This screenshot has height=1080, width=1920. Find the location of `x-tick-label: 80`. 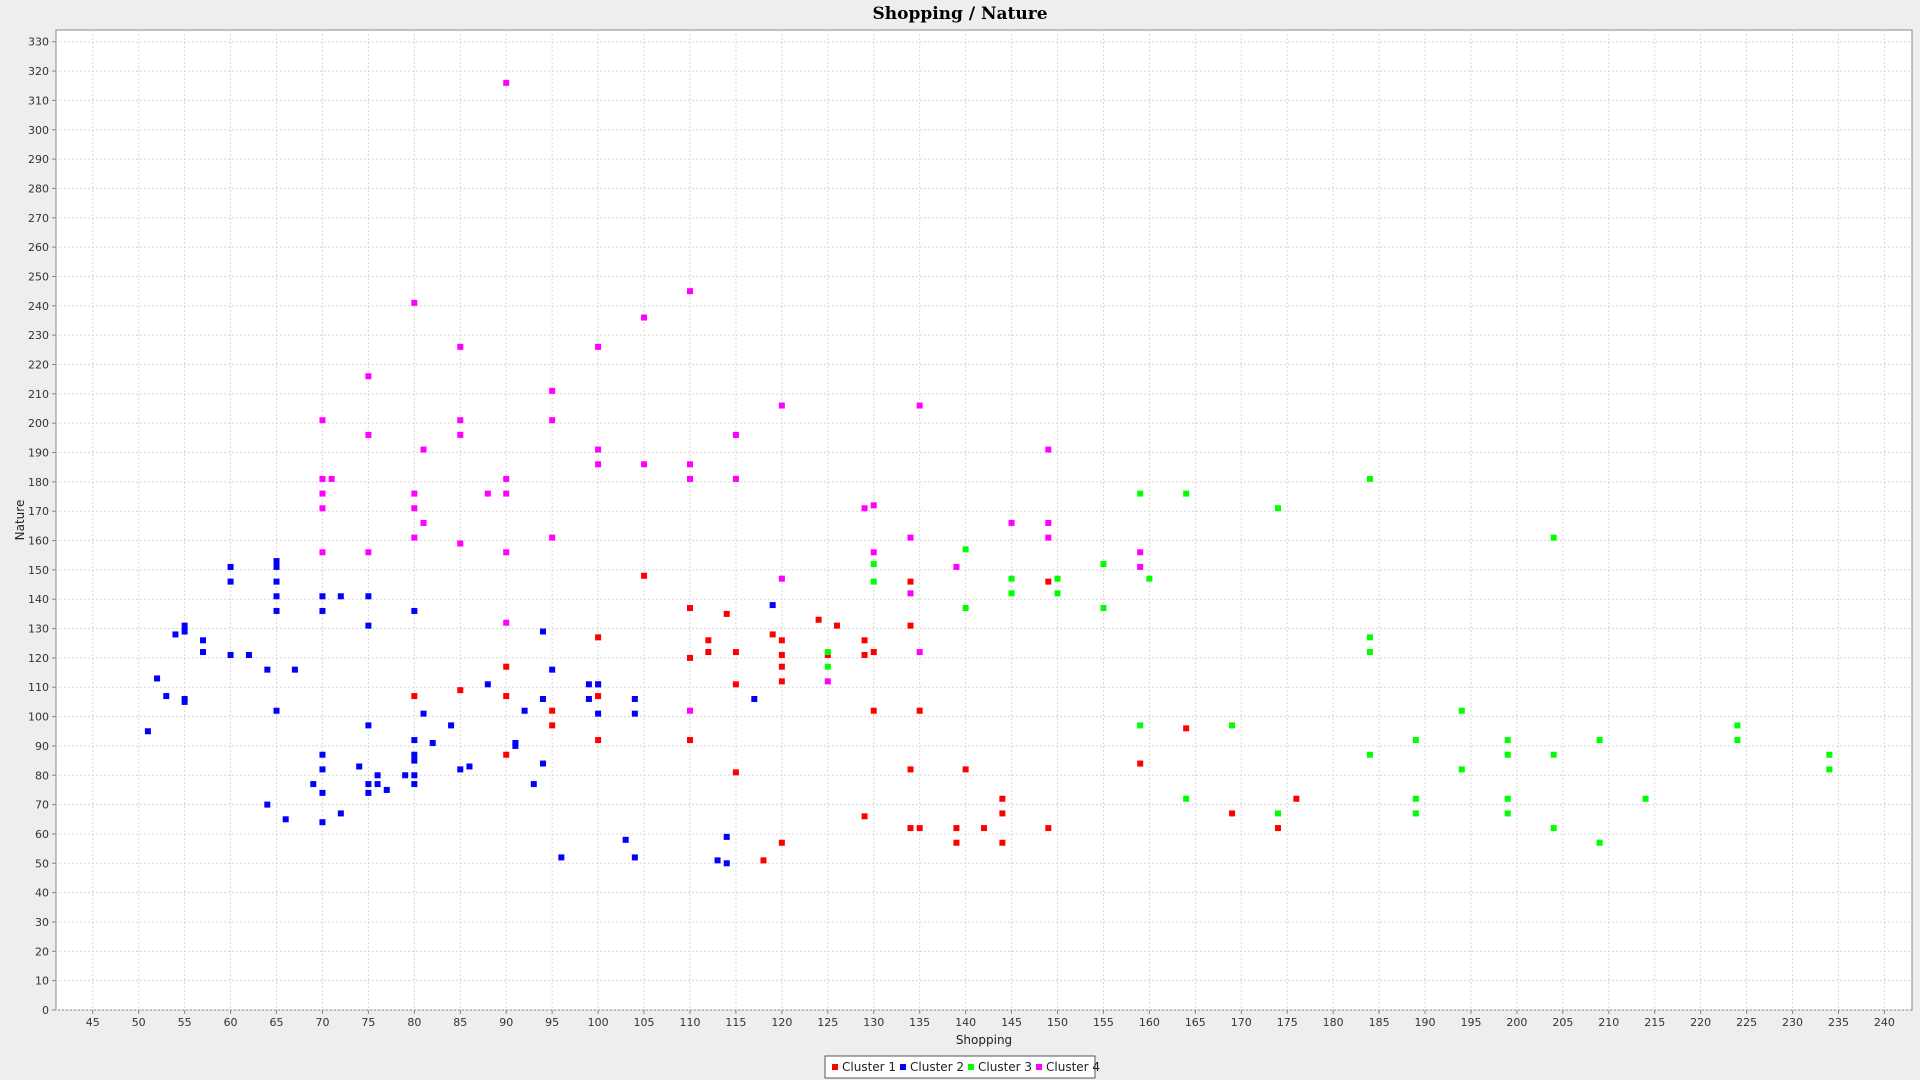

x-tick-label: 80 is located at coordinates (414, 1022).